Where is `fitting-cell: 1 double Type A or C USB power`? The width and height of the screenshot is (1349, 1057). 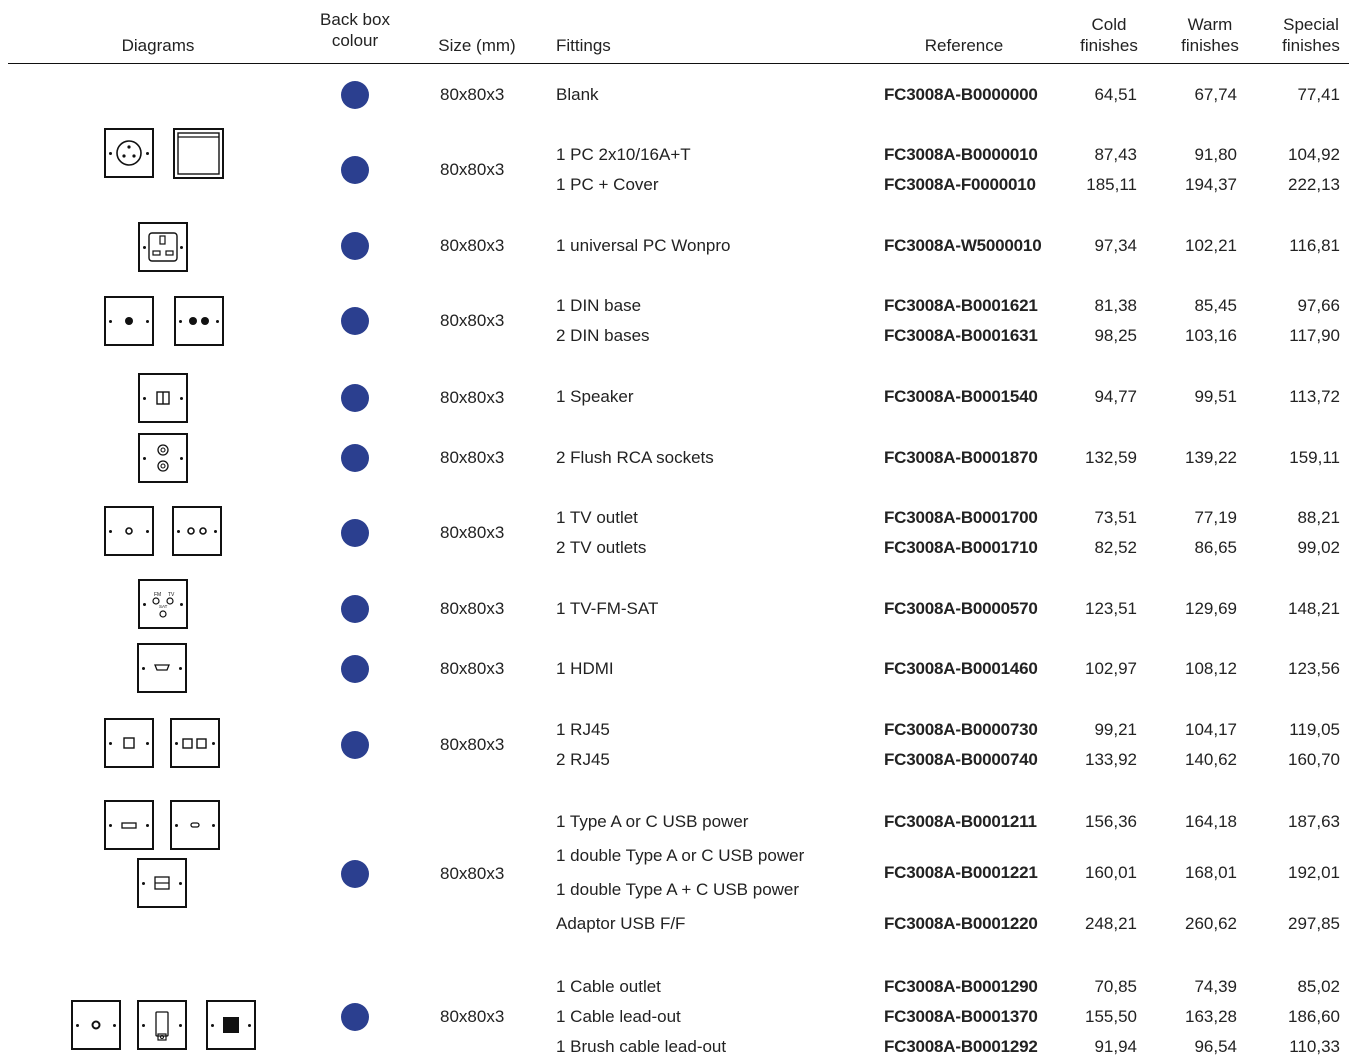 fitting-cell: 1 double Type A or C USB power is located at coordinates (680, 855).